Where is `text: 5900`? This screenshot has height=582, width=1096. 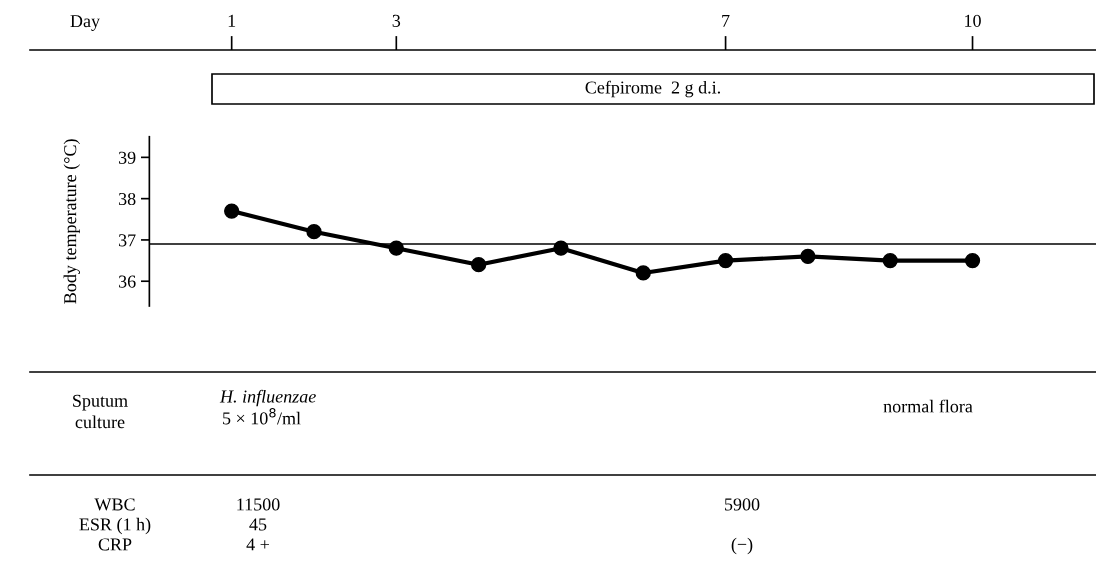 text: 5900 is located at coordinates (742, 504).